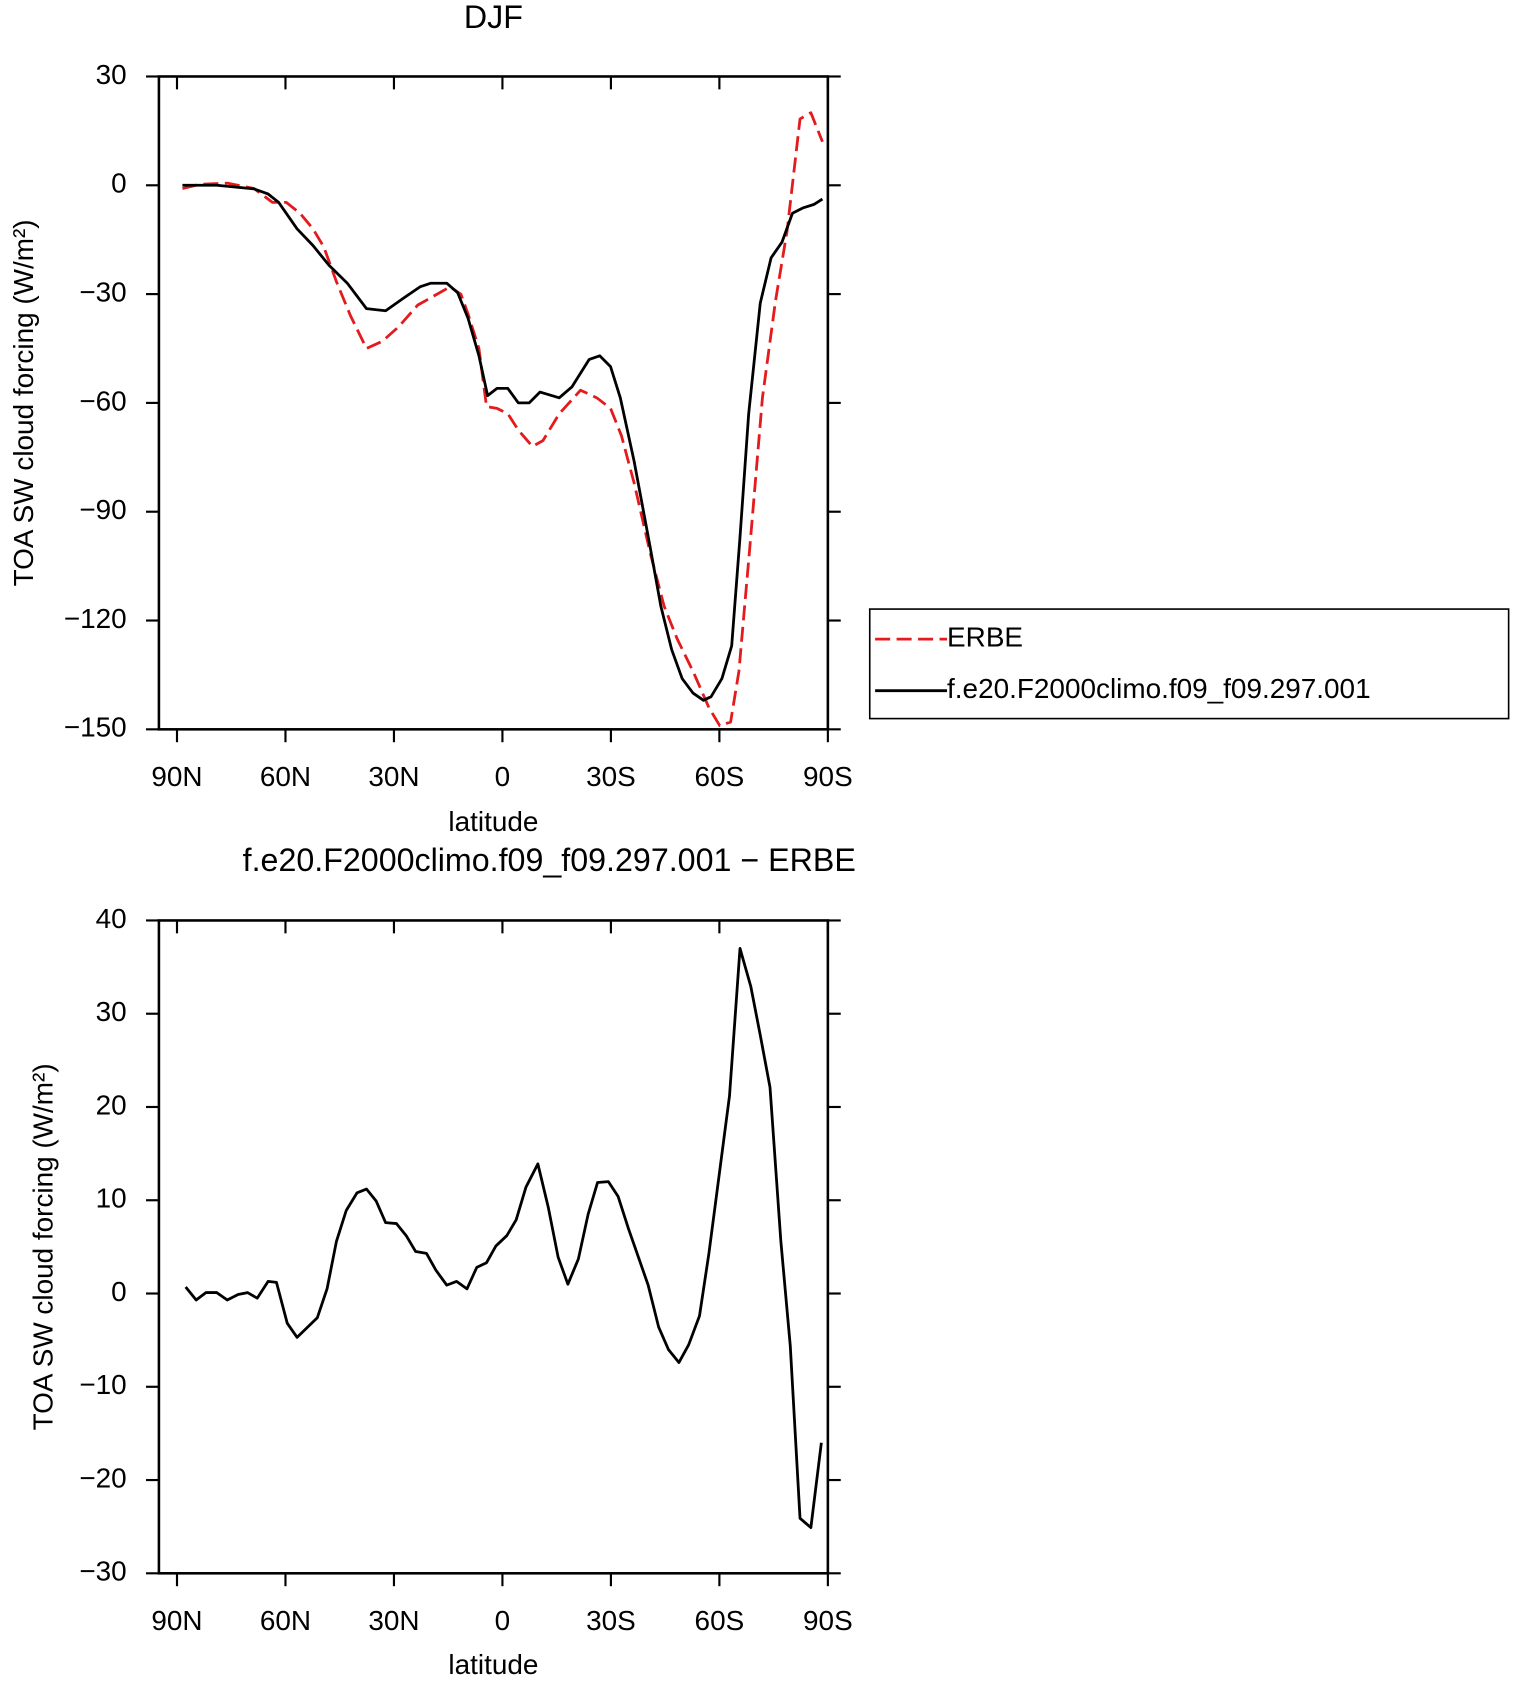 The width and height of the screenshot is (1514, 1682). What do you see at coordinates (95, 727) in the screenshot?
I see `y-tick-label: −150` at bounding box center [95, 727].